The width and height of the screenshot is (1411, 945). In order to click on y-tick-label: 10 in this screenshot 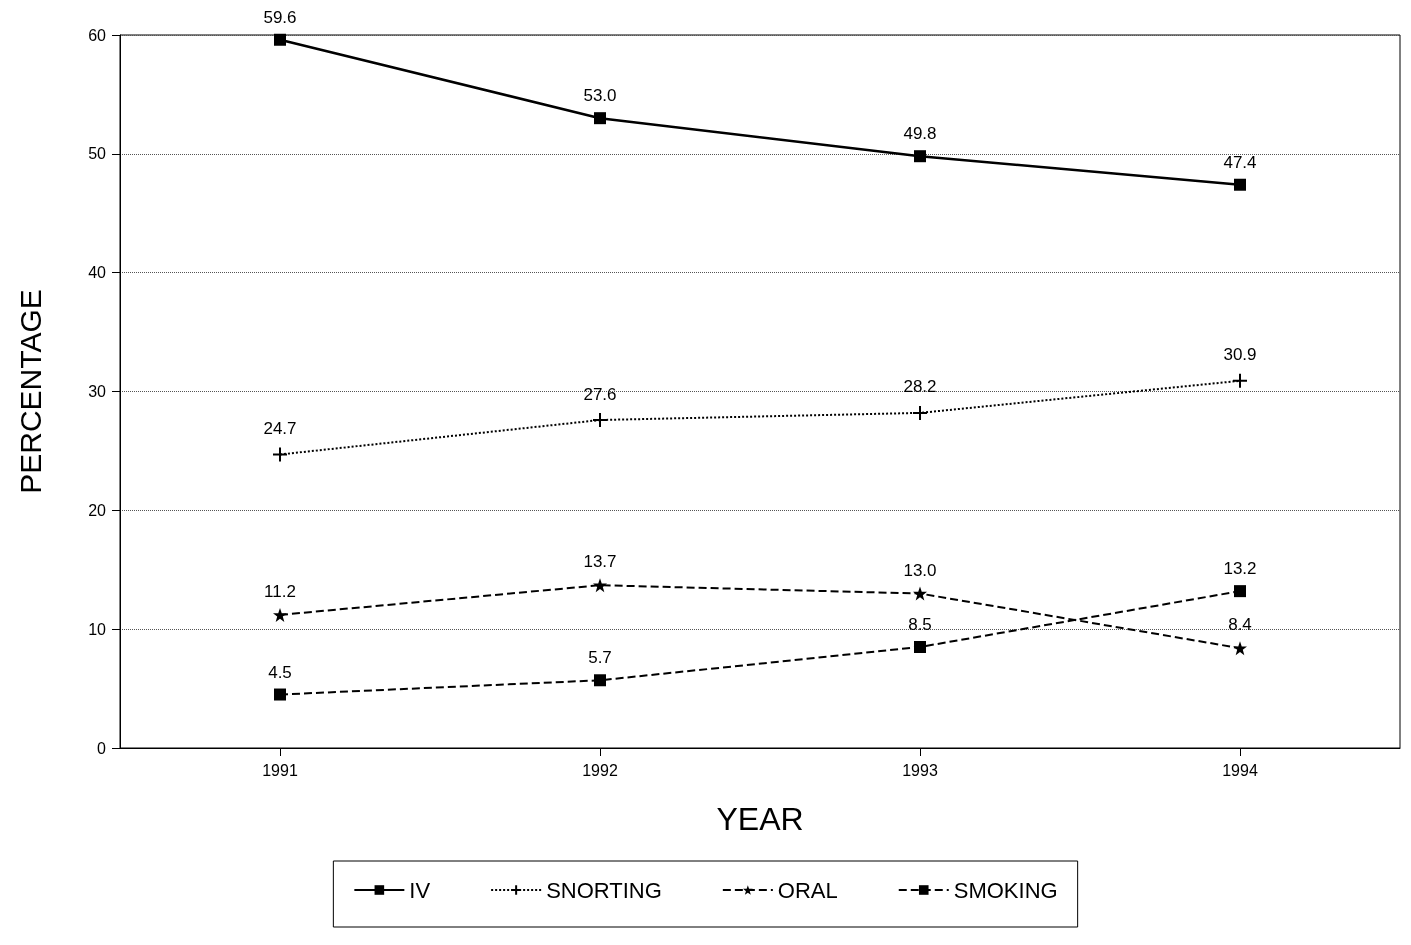, I will do `click(97, 629)`.